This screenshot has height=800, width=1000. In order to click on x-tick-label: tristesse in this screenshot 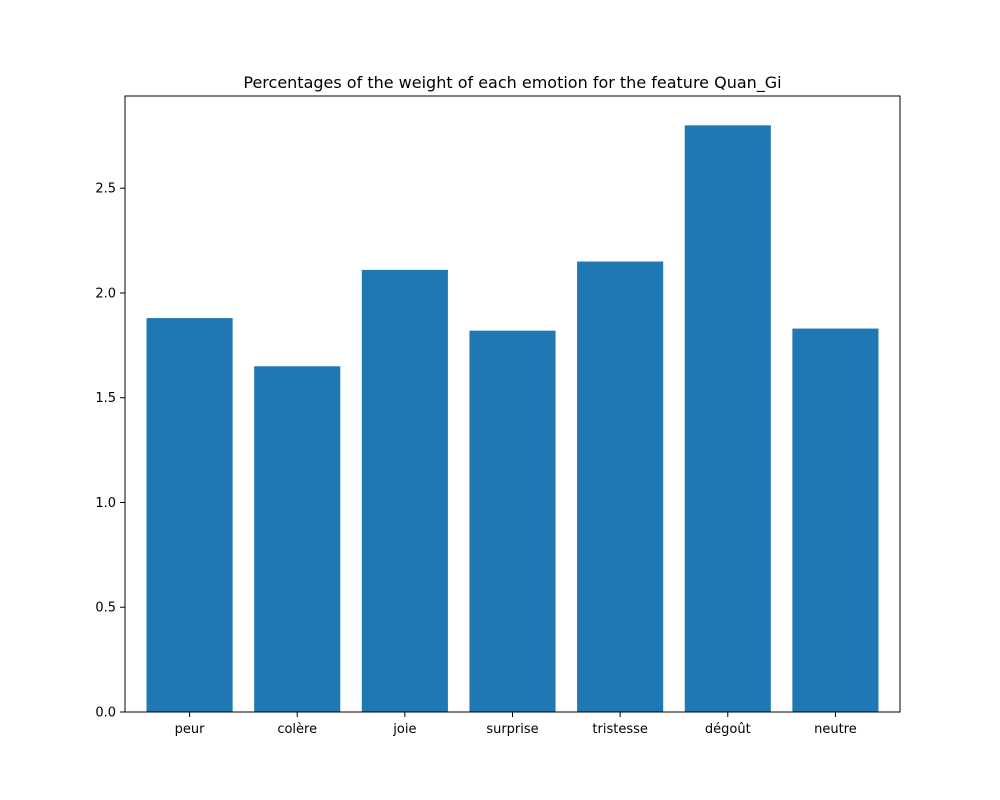, I will do `click(619, 729)`.